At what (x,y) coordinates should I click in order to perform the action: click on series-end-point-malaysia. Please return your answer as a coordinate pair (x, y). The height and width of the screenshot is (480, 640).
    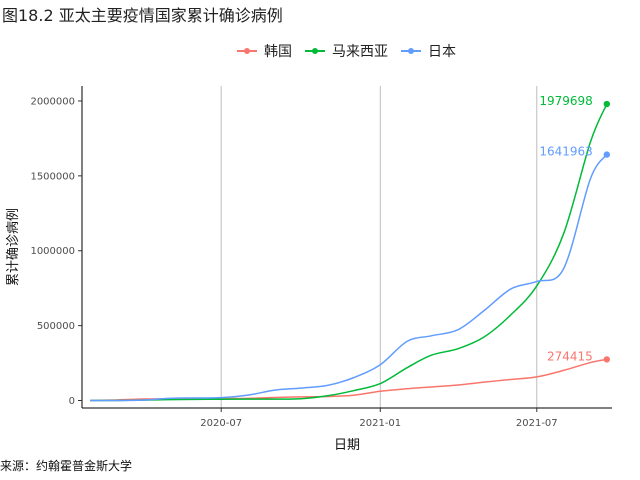
    Looking at the image, I should click on (607, 104).